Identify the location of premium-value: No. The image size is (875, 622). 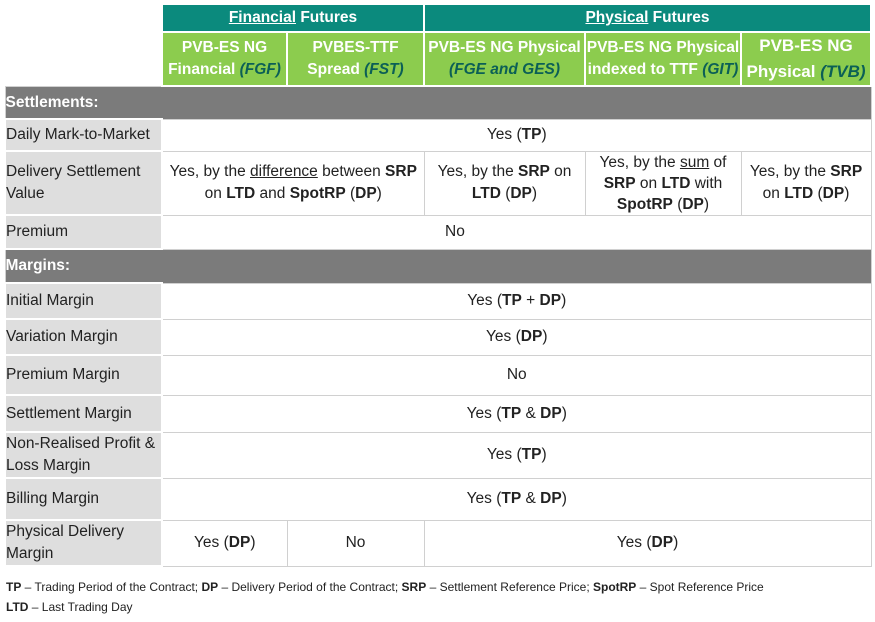
(516, 232).